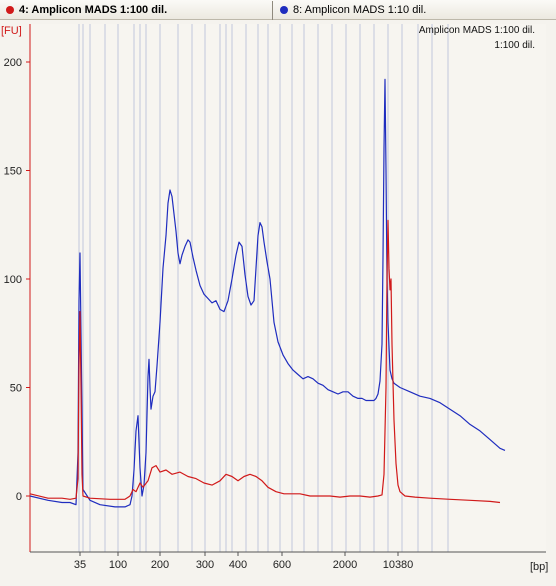  I want to click on x-tick-label: 100, so click(118, 565).